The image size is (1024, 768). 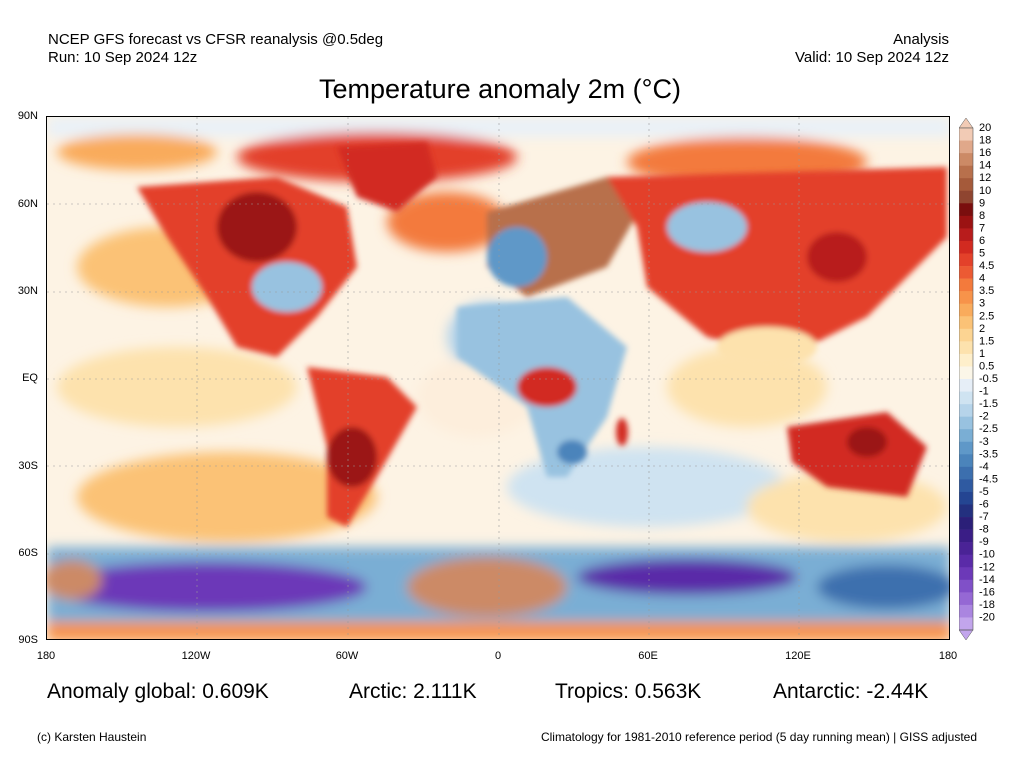 What do you see at coordinates (982, 279) in the screenshot?
I see `colorbar-label: 4` at bounding box center [982, 279].